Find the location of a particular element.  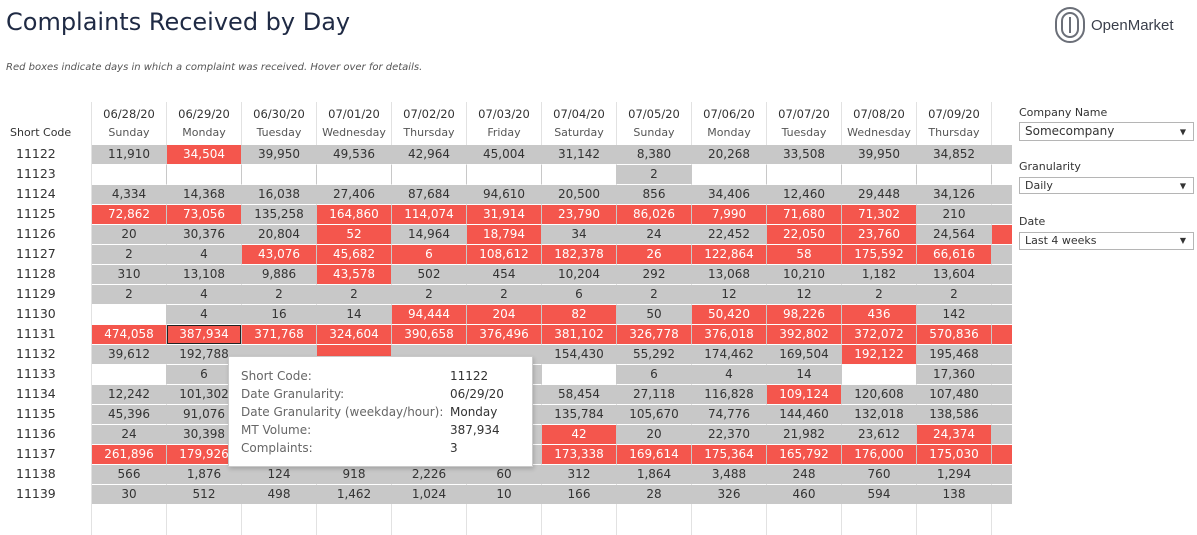

complaint-cell: 175,364 is located at coordinates (729, 454).